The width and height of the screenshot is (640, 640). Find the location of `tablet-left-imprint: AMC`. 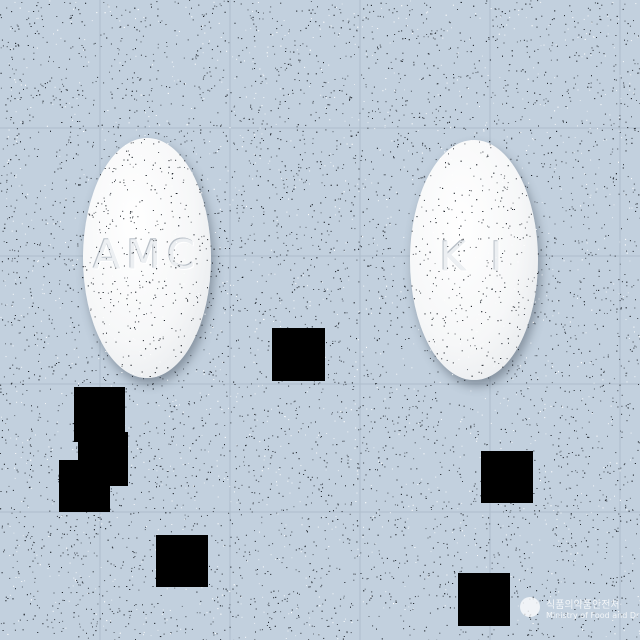

tablet-left-imprint: AMC is located at coordinates (147, 255).